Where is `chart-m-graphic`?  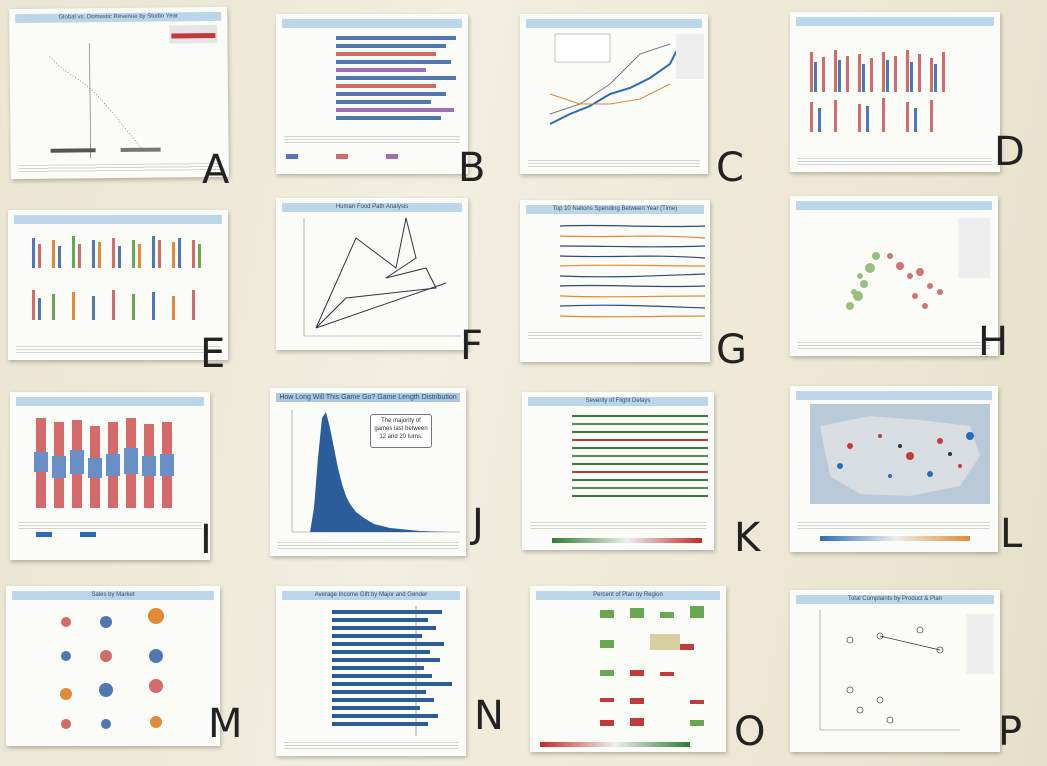 chart-m-graphic is located at coordinates (112, 668).